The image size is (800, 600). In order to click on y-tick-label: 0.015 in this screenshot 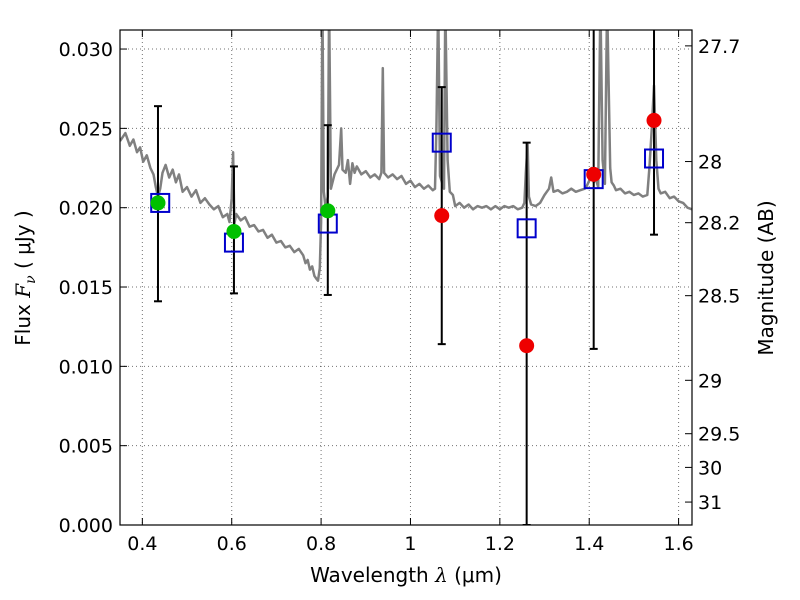, I will do `click(86, 288)`.